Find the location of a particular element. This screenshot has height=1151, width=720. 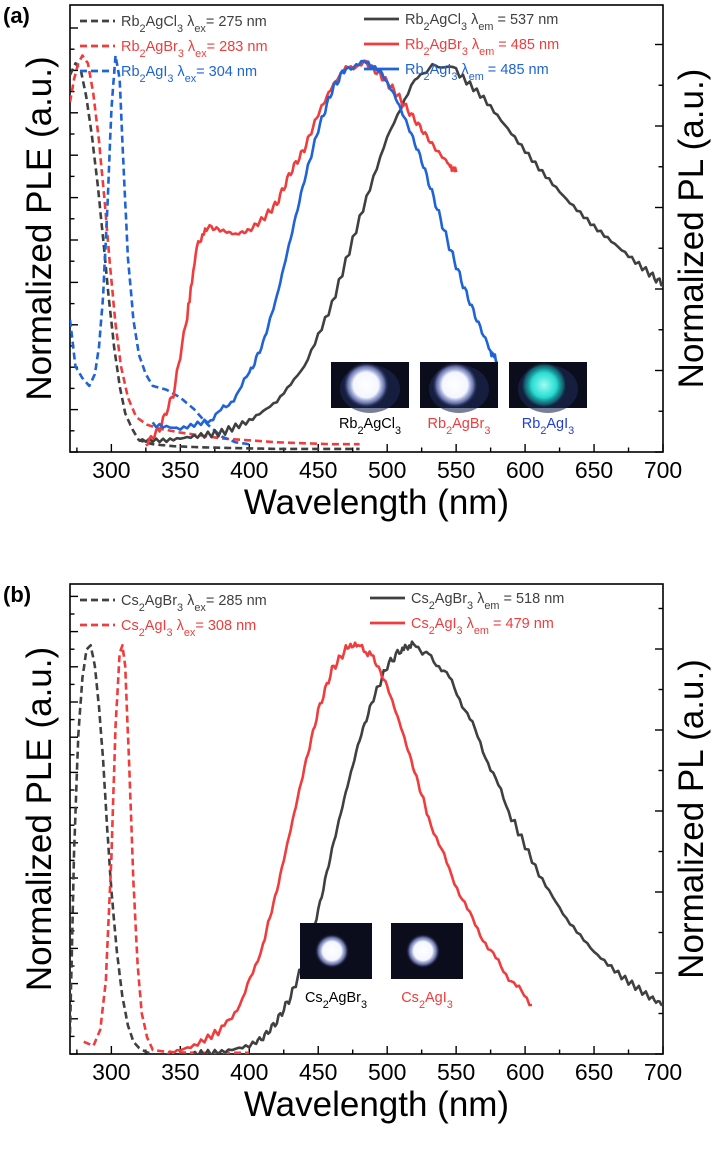

inset-label: Rb2AgCl3 is located at coordinates (370, 426).